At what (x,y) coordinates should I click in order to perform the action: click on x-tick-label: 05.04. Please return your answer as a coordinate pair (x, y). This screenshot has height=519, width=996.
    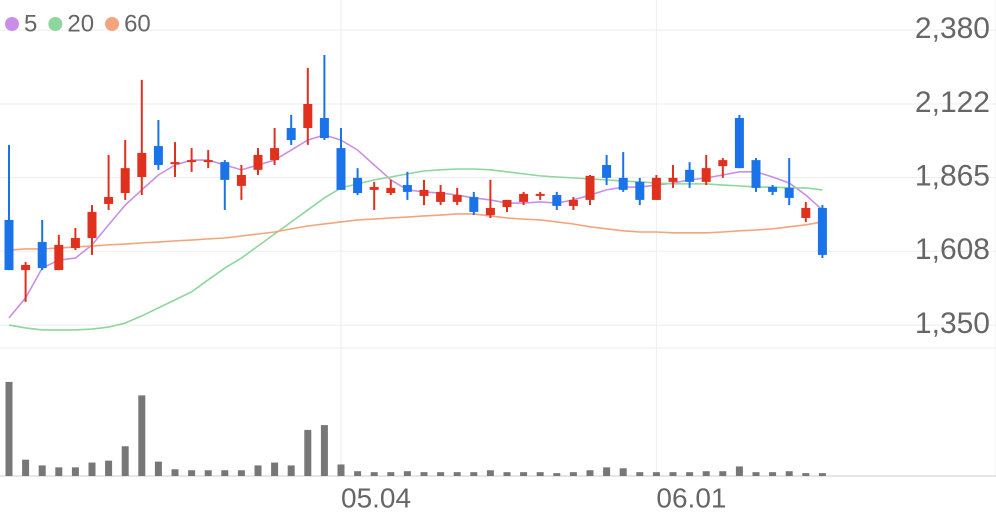
    Looking at the image, I should click on (376, 497).